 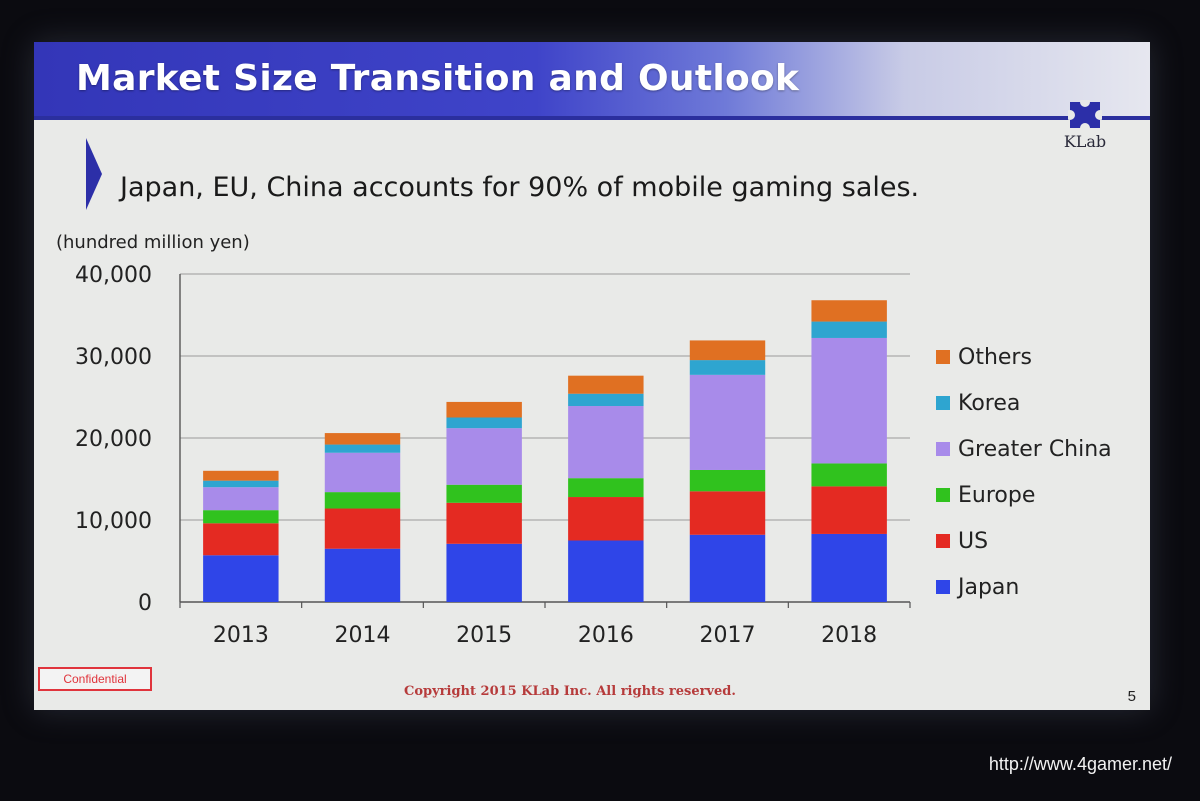 What do you see at coordinates (1035, 449) in the screenshot?
I see `legend-label: Greater China` at bounding box center [1035, 449].